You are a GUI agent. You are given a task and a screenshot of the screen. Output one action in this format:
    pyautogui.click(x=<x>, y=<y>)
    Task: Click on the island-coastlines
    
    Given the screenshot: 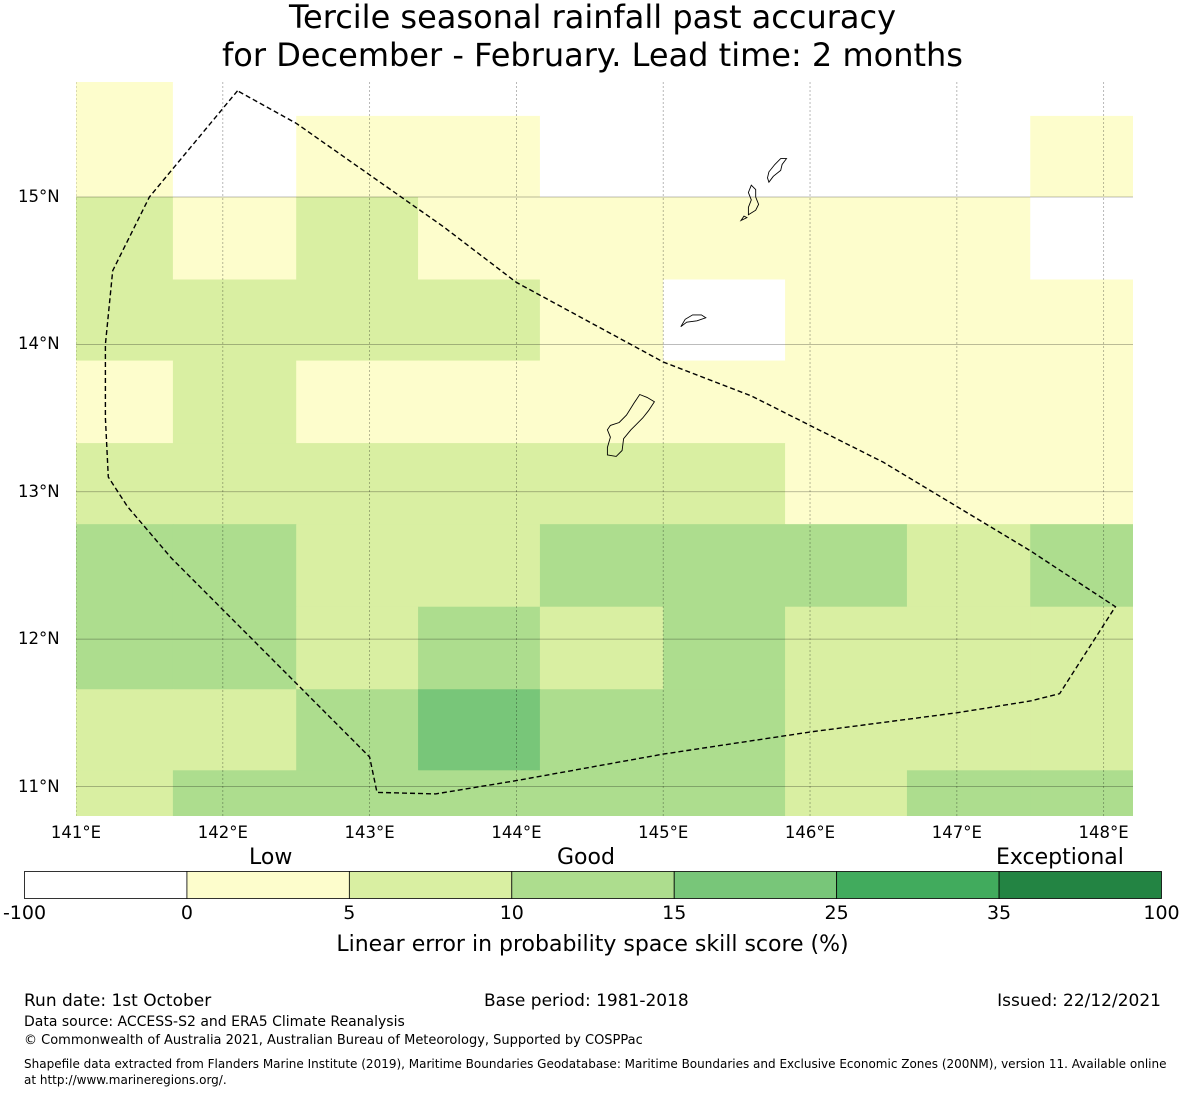 What is the action you would take?
    pyautogui.click(x=697, y=307)
    